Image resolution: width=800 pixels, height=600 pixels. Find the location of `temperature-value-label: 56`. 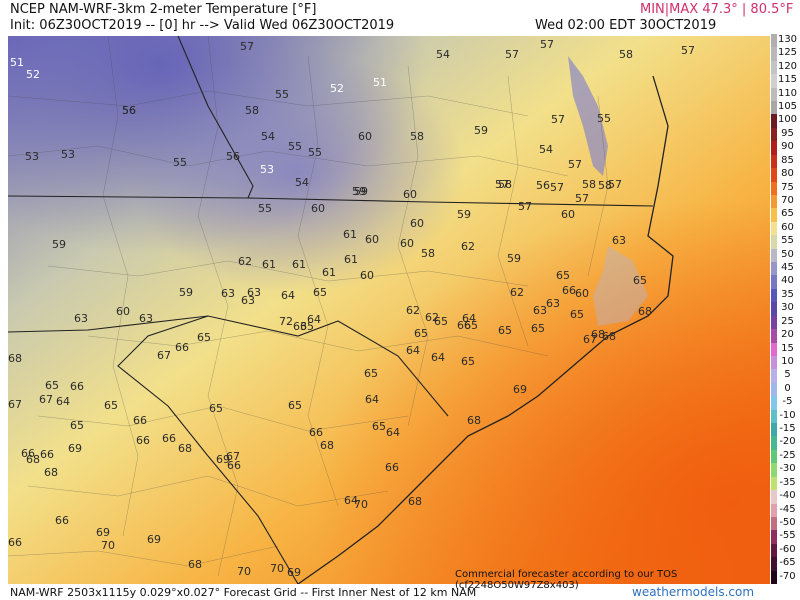

temperature-value-label: 56 is located at coordinates (129, 110).